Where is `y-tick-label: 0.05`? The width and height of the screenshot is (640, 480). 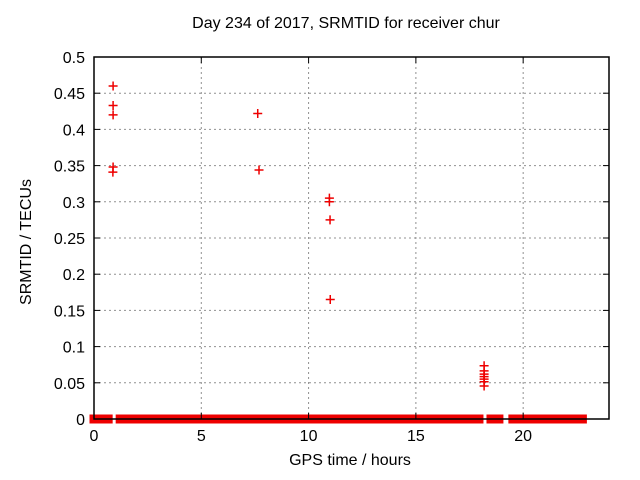 y-tick-label: 0.05 is located at coordinates (69, 384).